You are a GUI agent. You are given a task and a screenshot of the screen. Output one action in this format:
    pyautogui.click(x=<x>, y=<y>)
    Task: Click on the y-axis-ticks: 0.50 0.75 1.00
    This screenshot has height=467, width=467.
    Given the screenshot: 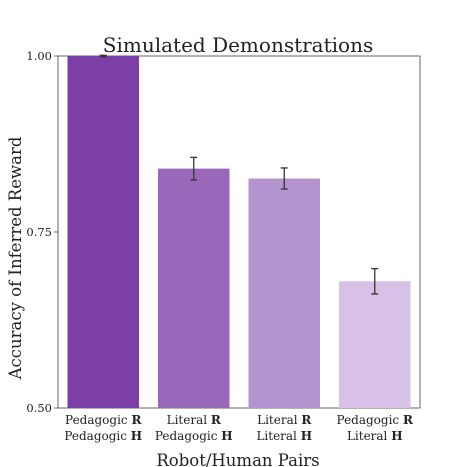 What is the action you would take?
    pyautogui.click(x=42, y=232)
    